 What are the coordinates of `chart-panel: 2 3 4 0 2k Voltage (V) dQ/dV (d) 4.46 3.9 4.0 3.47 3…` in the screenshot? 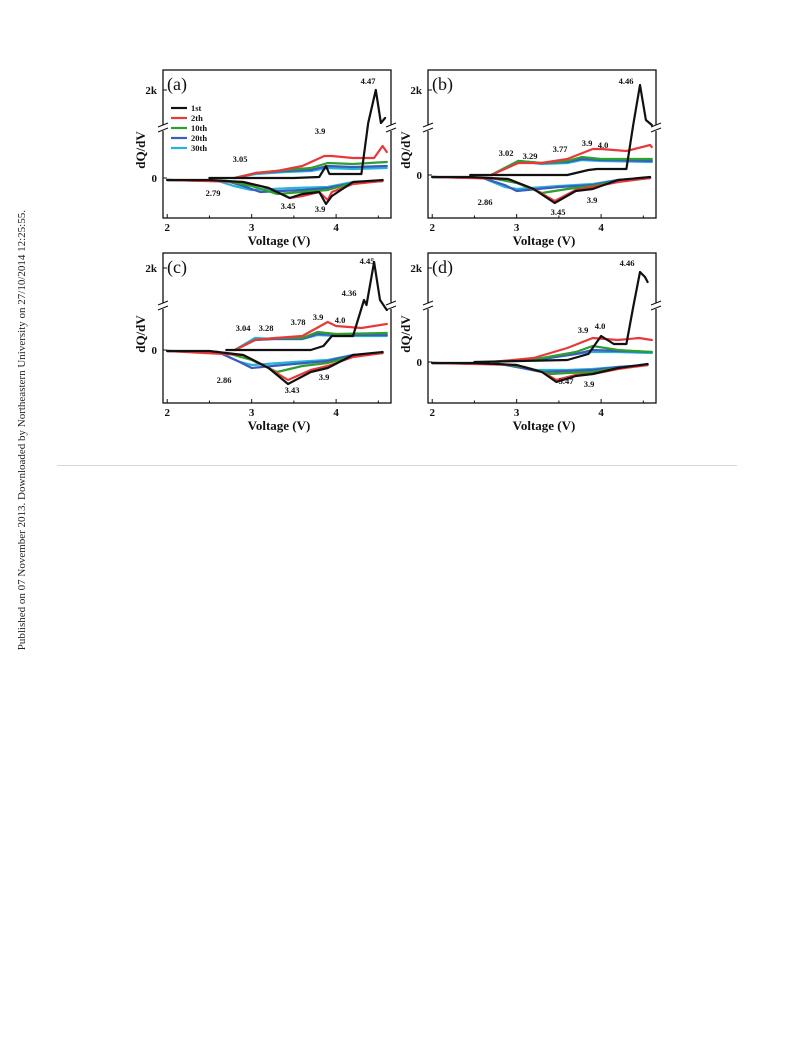 It's located at (530, 342).